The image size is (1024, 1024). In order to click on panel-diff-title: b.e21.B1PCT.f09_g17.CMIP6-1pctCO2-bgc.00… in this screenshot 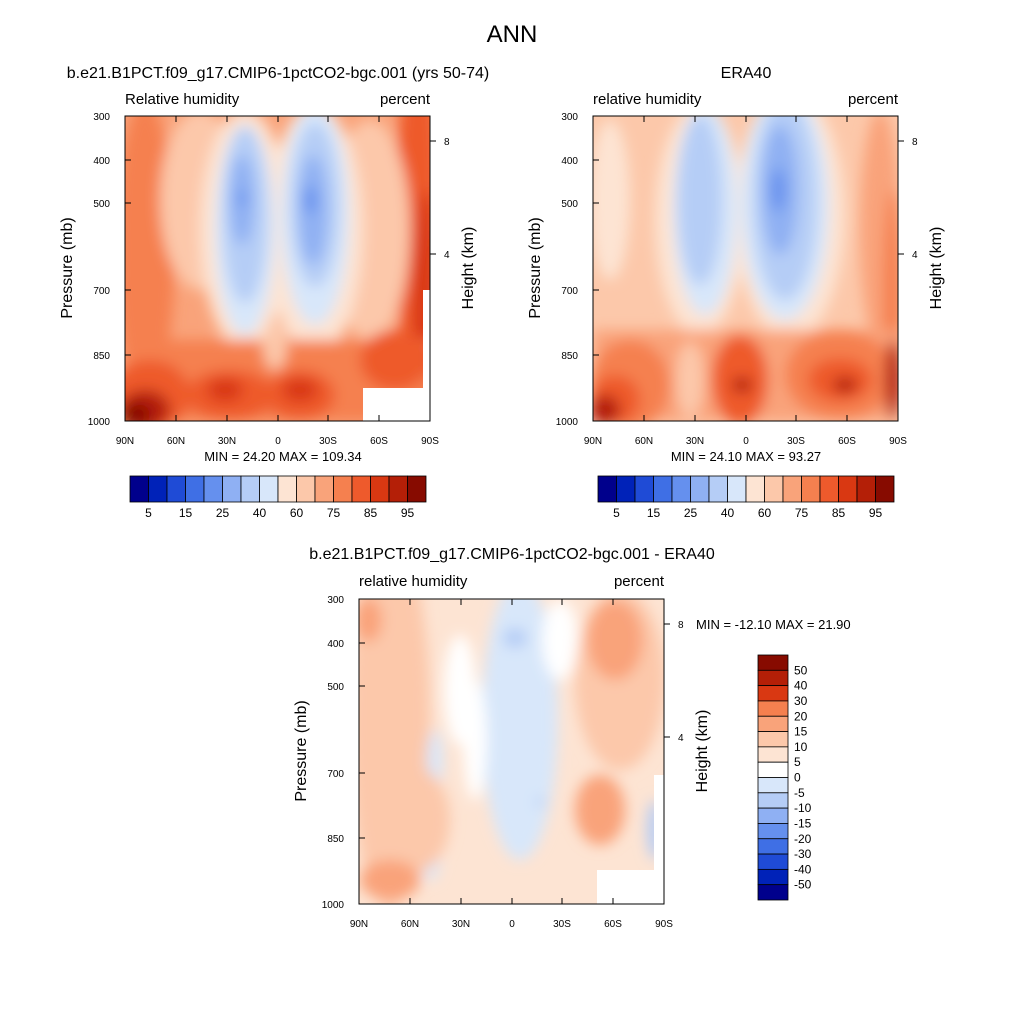, I will do `click(512, 554)`.